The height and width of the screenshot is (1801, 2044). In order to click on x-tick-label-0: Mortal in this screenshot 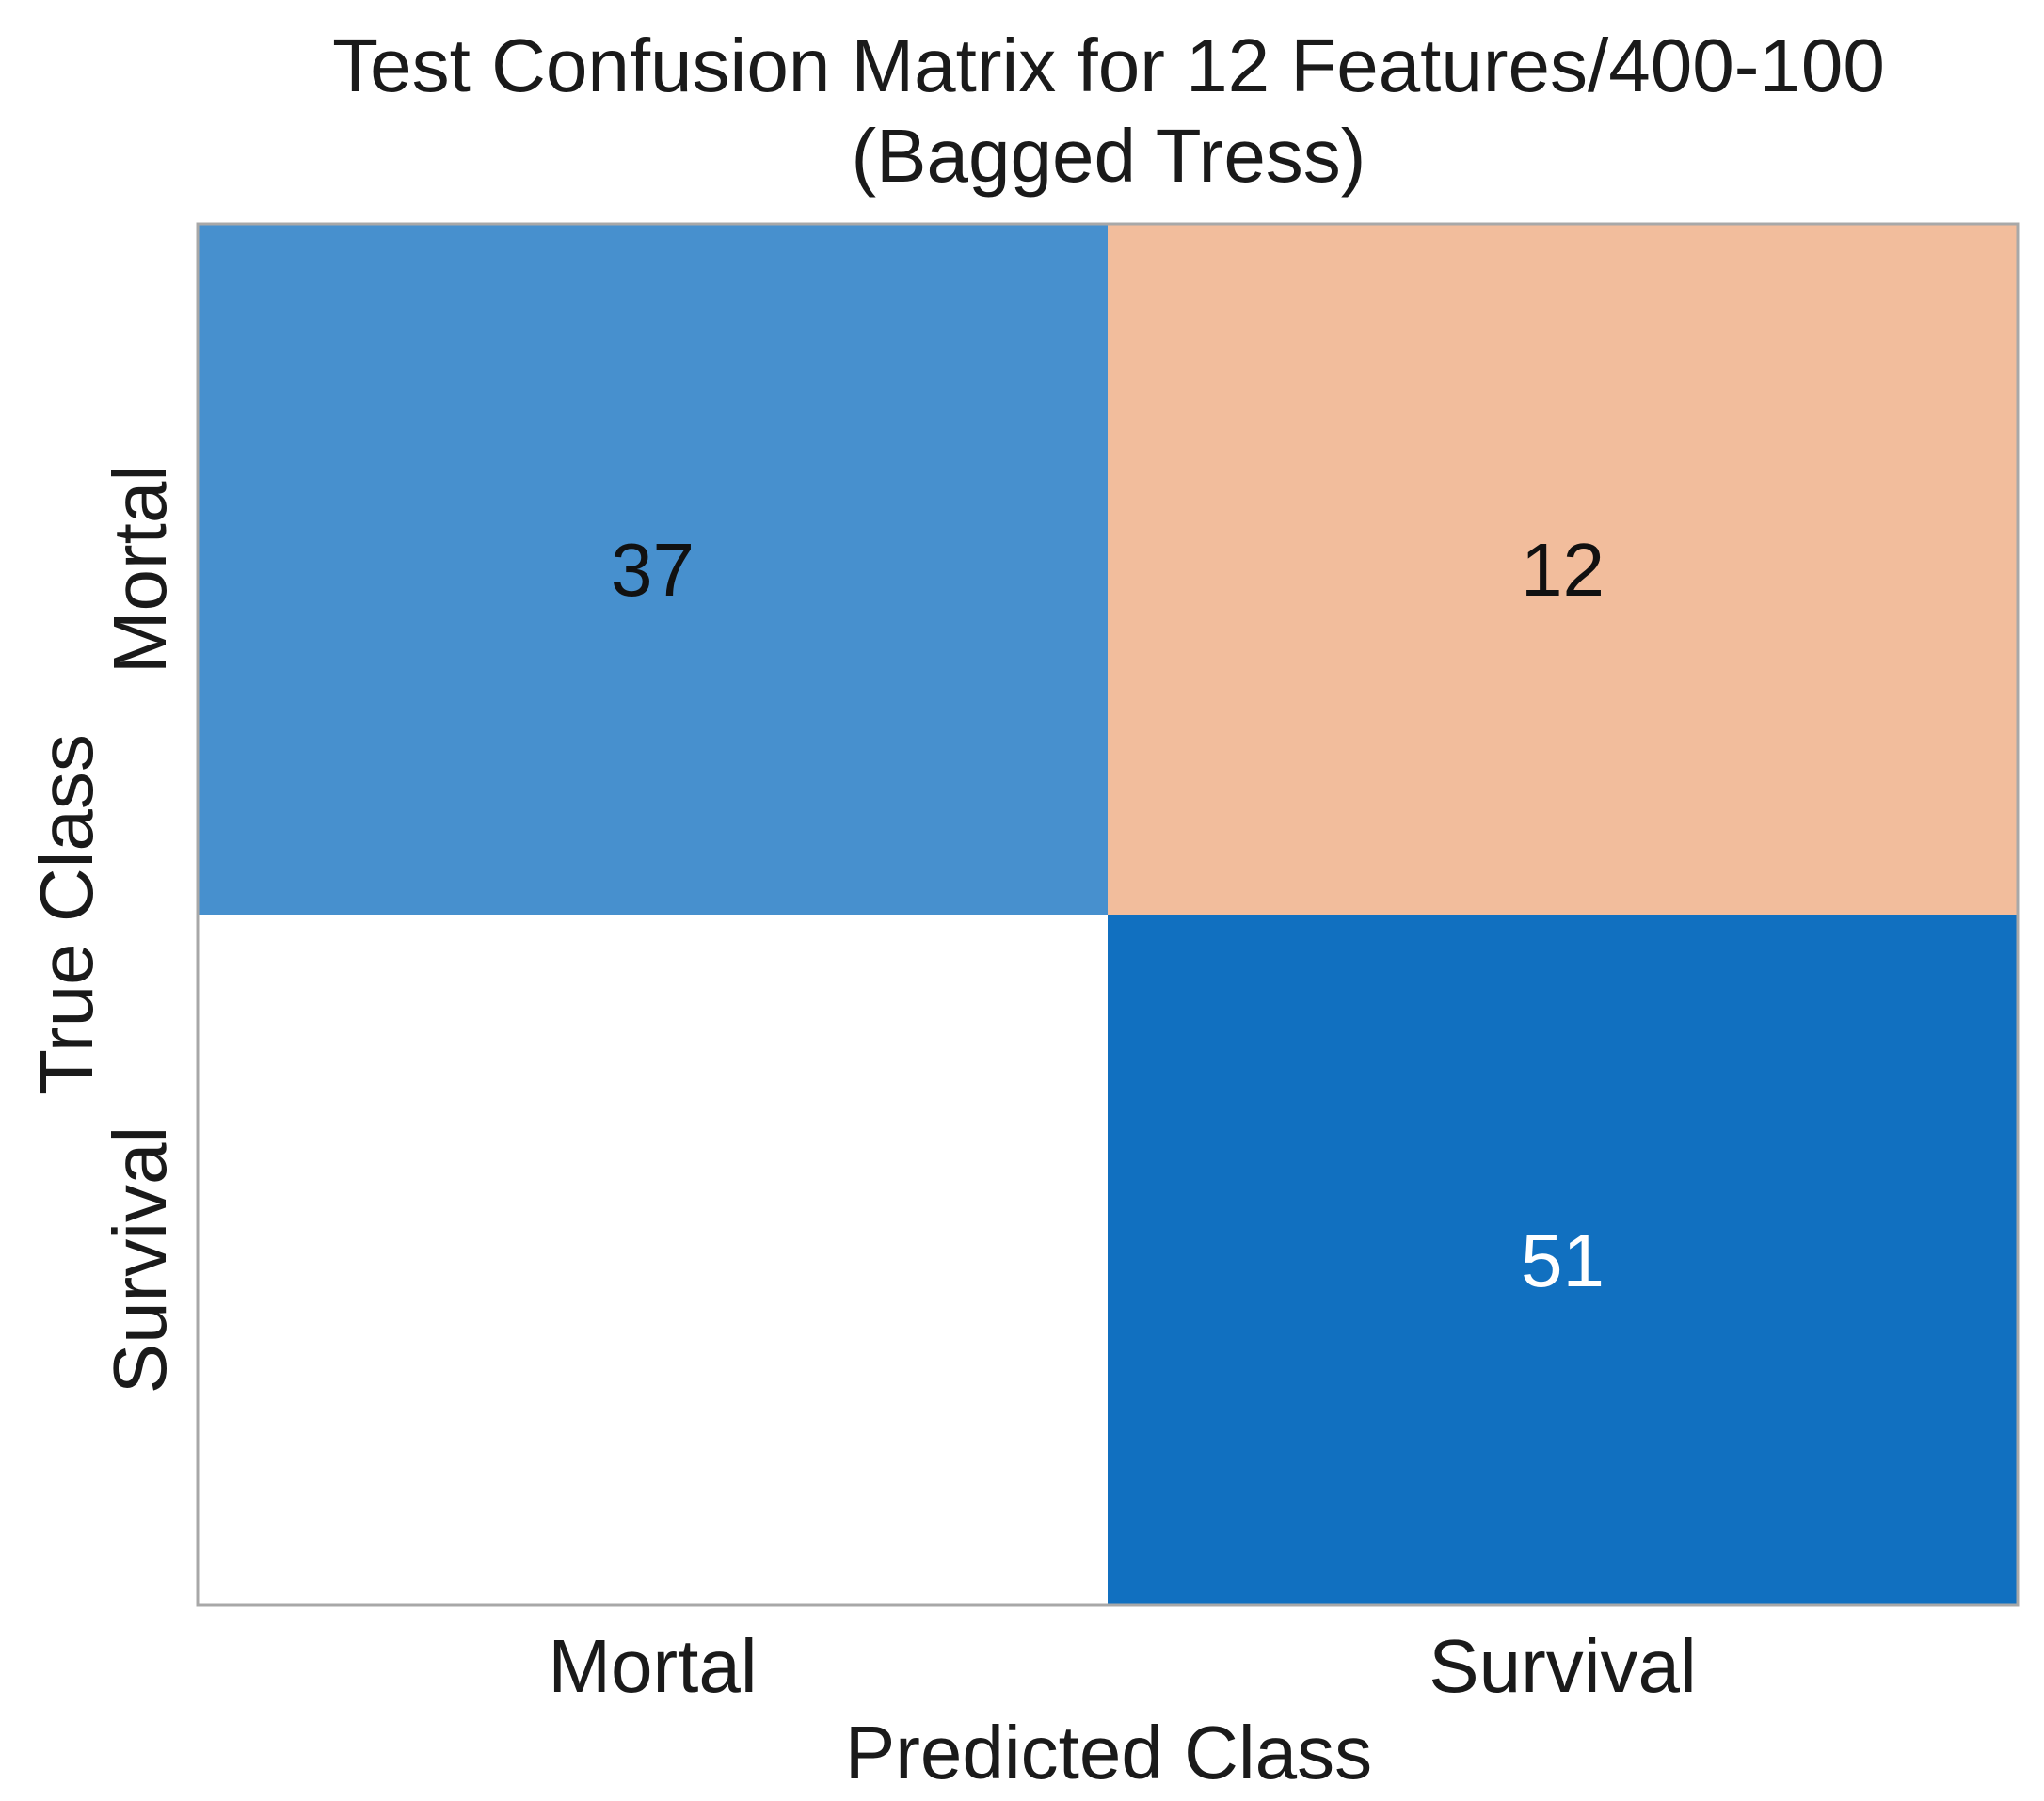, I will do `click(652, 1666)`.